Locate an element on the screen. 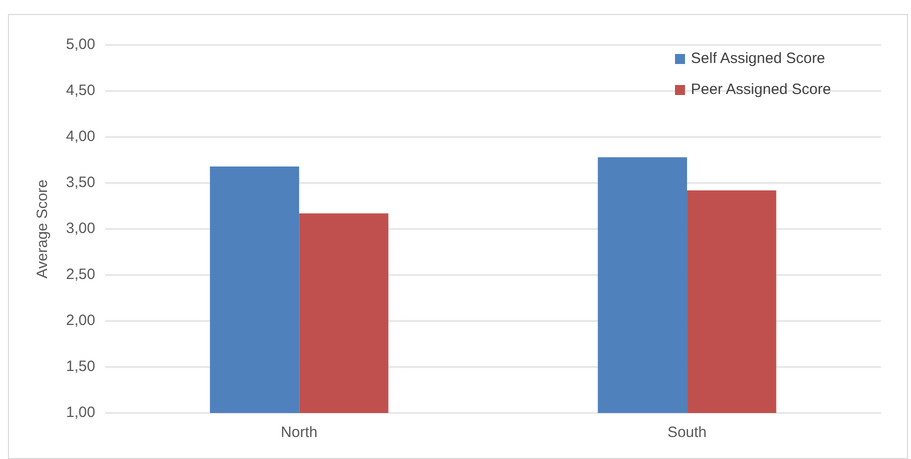 This screenshot has height=459, width=911. x-tick-label: North is located at coordinates (299, 433).